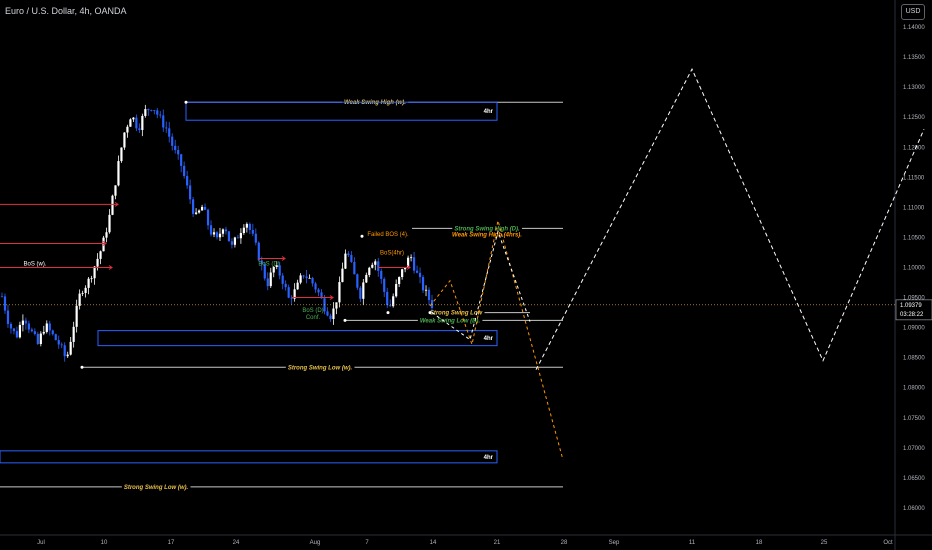 The height and width of the screenshot is (550, 932). What do you see at coordinates (914, 269) in the screenshot?
I see `y-tick-label: 1.10000` at bounding box center [914, 269].